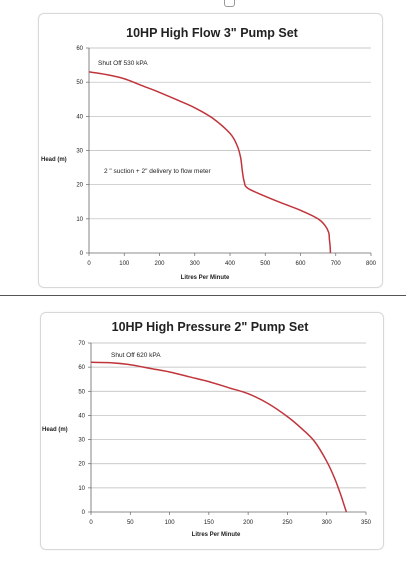 This screenshot has width=406, height=588. Describe the element at coordinates (136, 355) in the screenshot. I see `annotation-shutoff: Shut Off 620 kPA` at that location.